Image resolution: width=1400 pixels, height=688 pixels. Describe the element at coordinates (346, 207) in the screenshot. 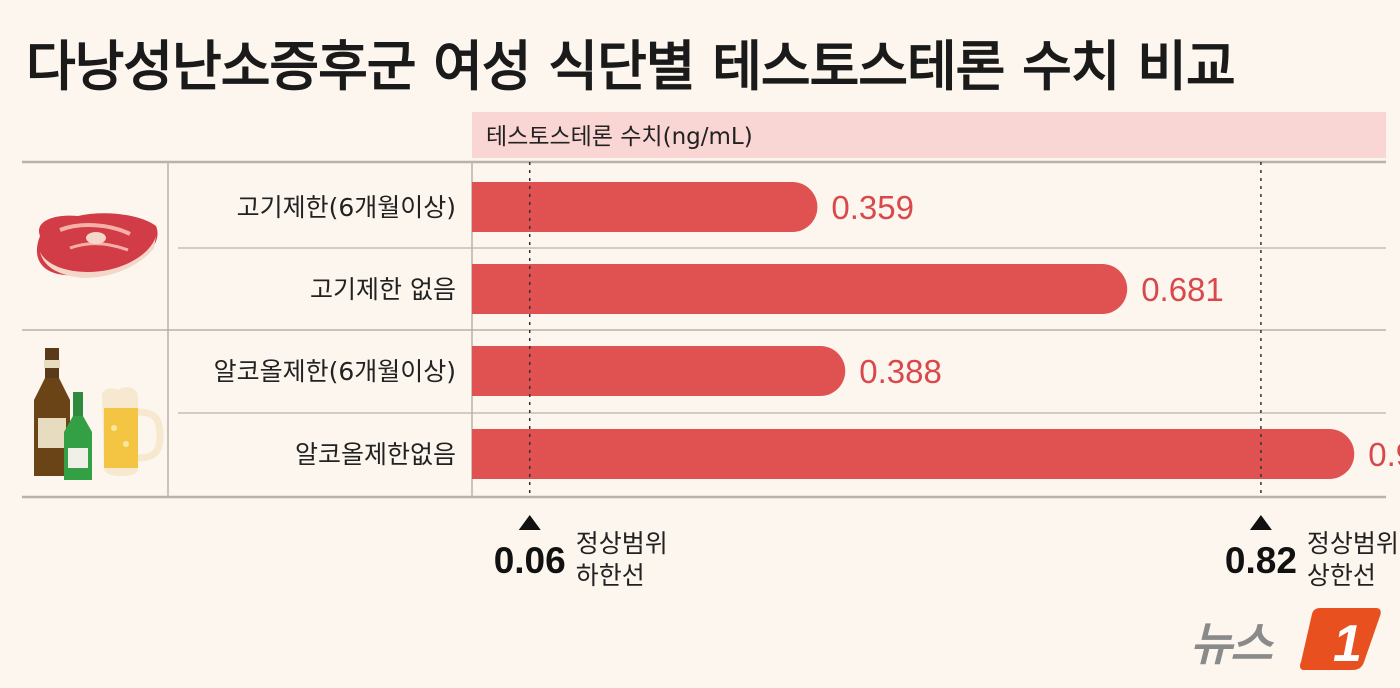

I see `category-label: 고기제한(6개월이상)` at that location.